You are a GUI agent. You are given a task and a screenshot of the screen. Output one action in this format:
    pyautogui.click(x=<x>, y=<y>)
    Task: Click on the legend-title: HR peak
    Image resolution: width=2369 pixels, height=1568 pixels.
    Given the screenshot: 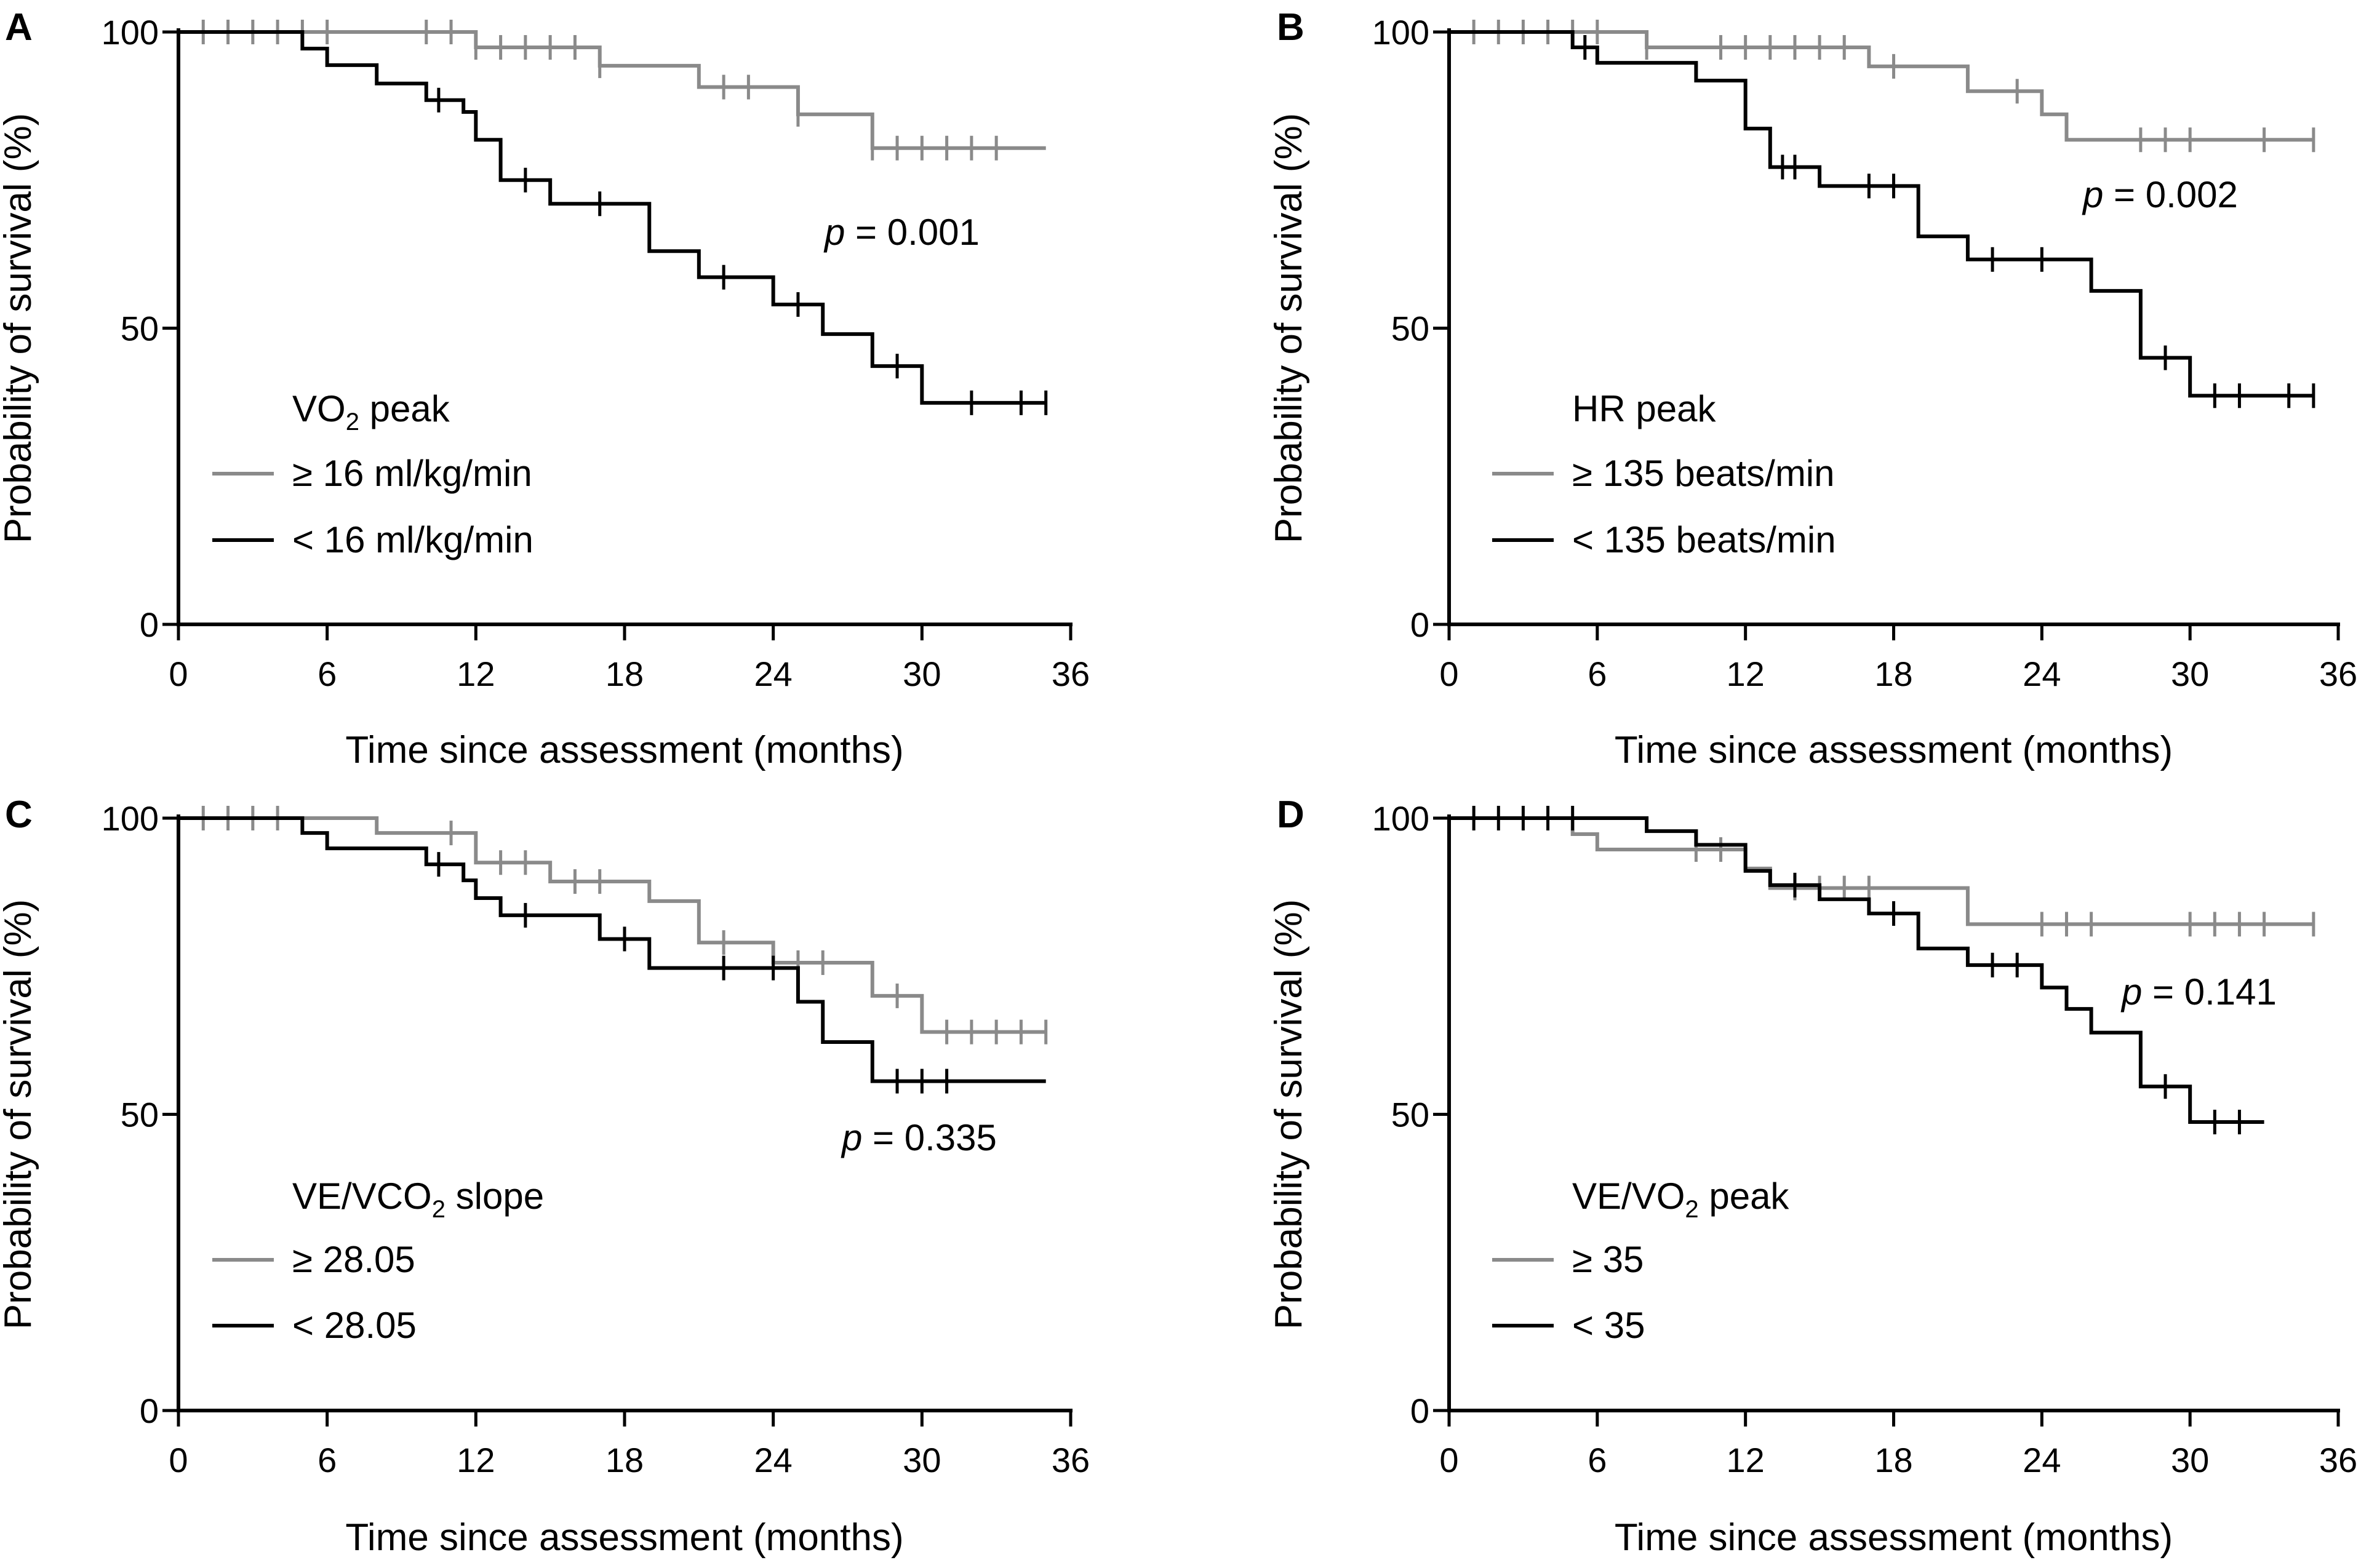 What is the action you would take?
    pyautogui.click(x=1644, y=409)
    